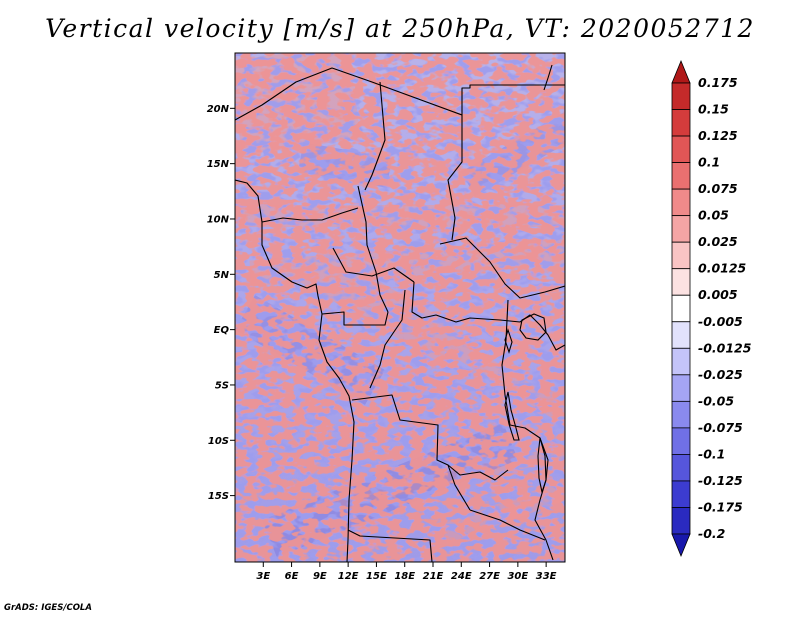 This screenshot has height=618, width=800. Describe the element at coordinates (222, 385) in the screenshot. I see `y-tick-label: 5S` at that location.